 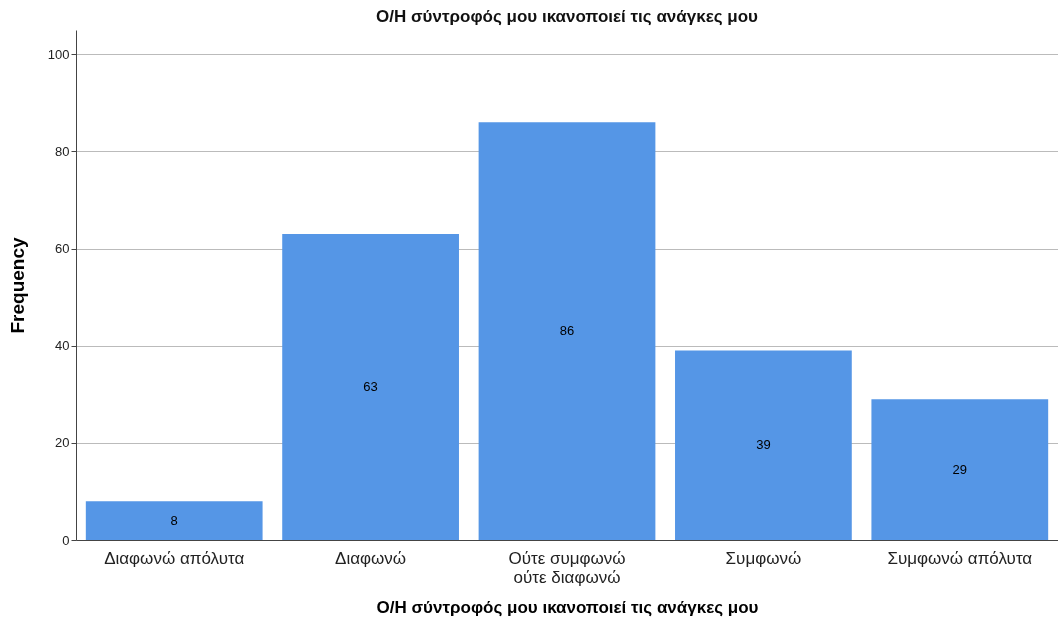 What do you see at coordinates (960, 558) in the screenshot?
I see `x-tick-label: Συμφωνώ απόλυτα` at bounding box center [960, 558].